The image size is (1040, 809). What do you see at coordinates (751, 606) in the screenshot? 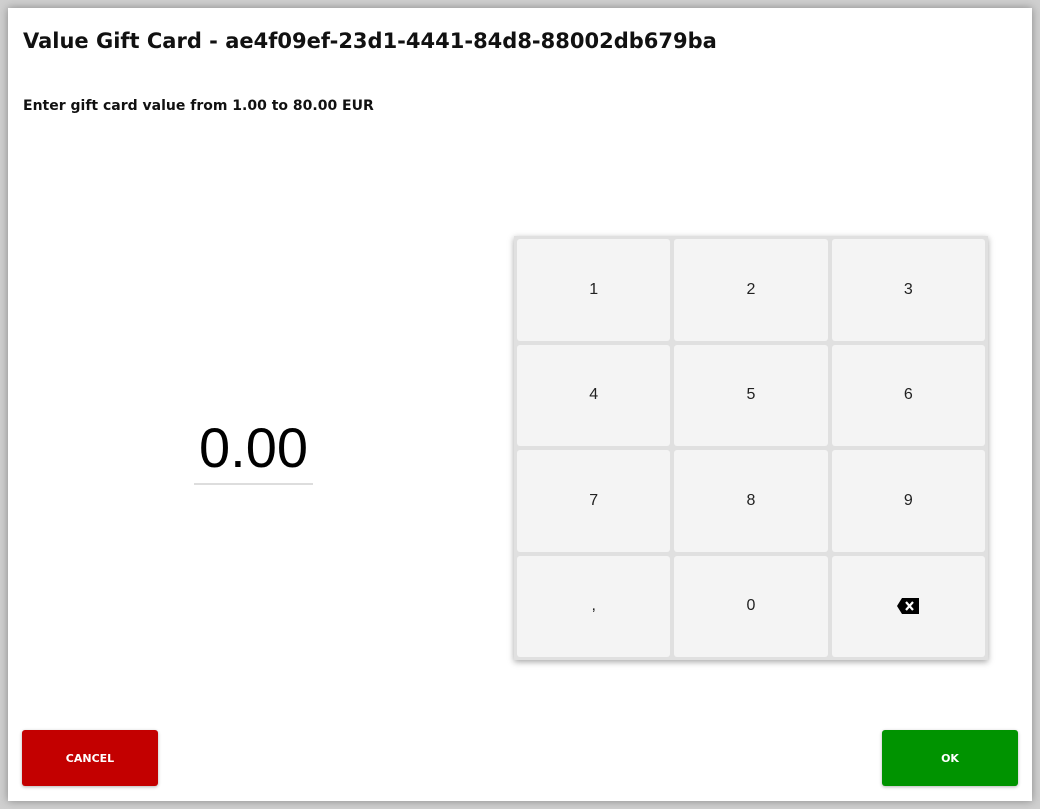
I see `key-0: 0` at bounding box center [751, 606].